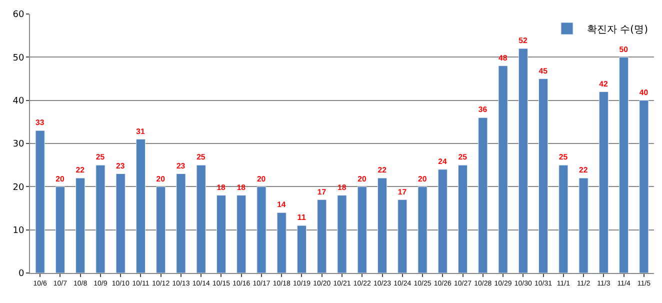  I want to click on data-label: 36, so click(483, 109).